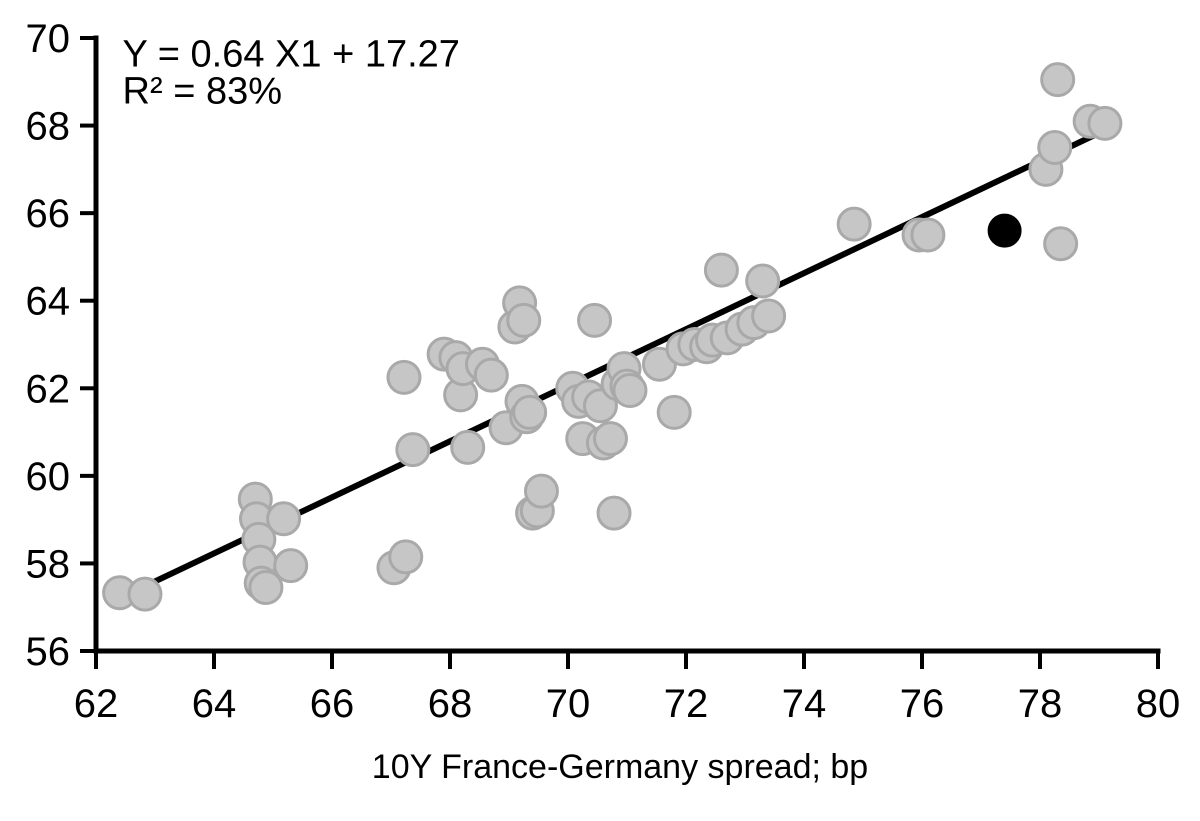  I want to click on y-tick-label: 66, so click(48, 214).